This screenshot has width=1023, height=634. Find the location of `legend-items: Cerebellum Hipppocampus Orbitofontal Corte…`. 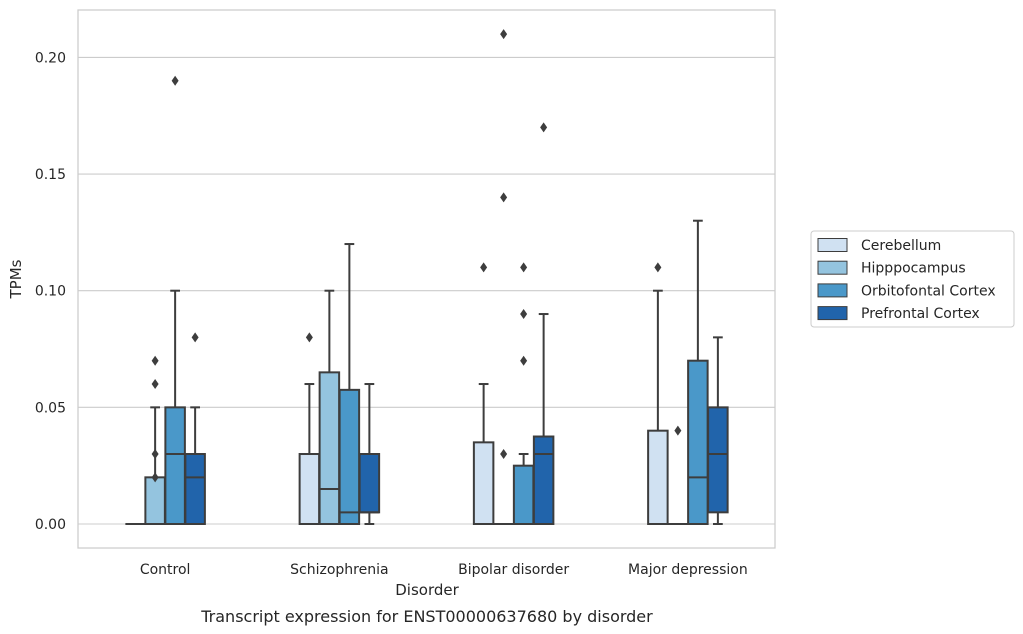

legend-items: Cerebellum Hipppocampus Orbitofontal Corte… is located at coordinates (906, 280).